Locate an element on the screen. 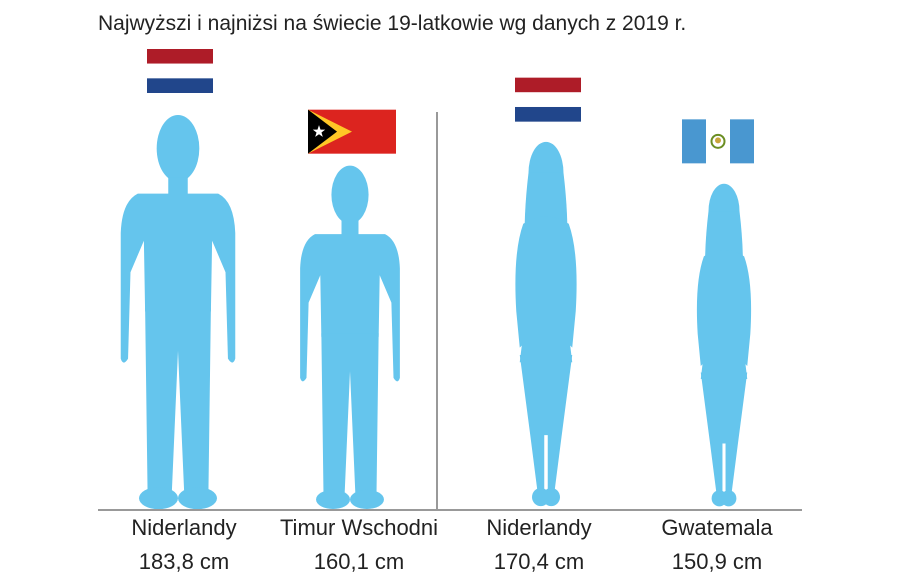  category-label-2: Niderlandy is located at coordinates (538, 527).